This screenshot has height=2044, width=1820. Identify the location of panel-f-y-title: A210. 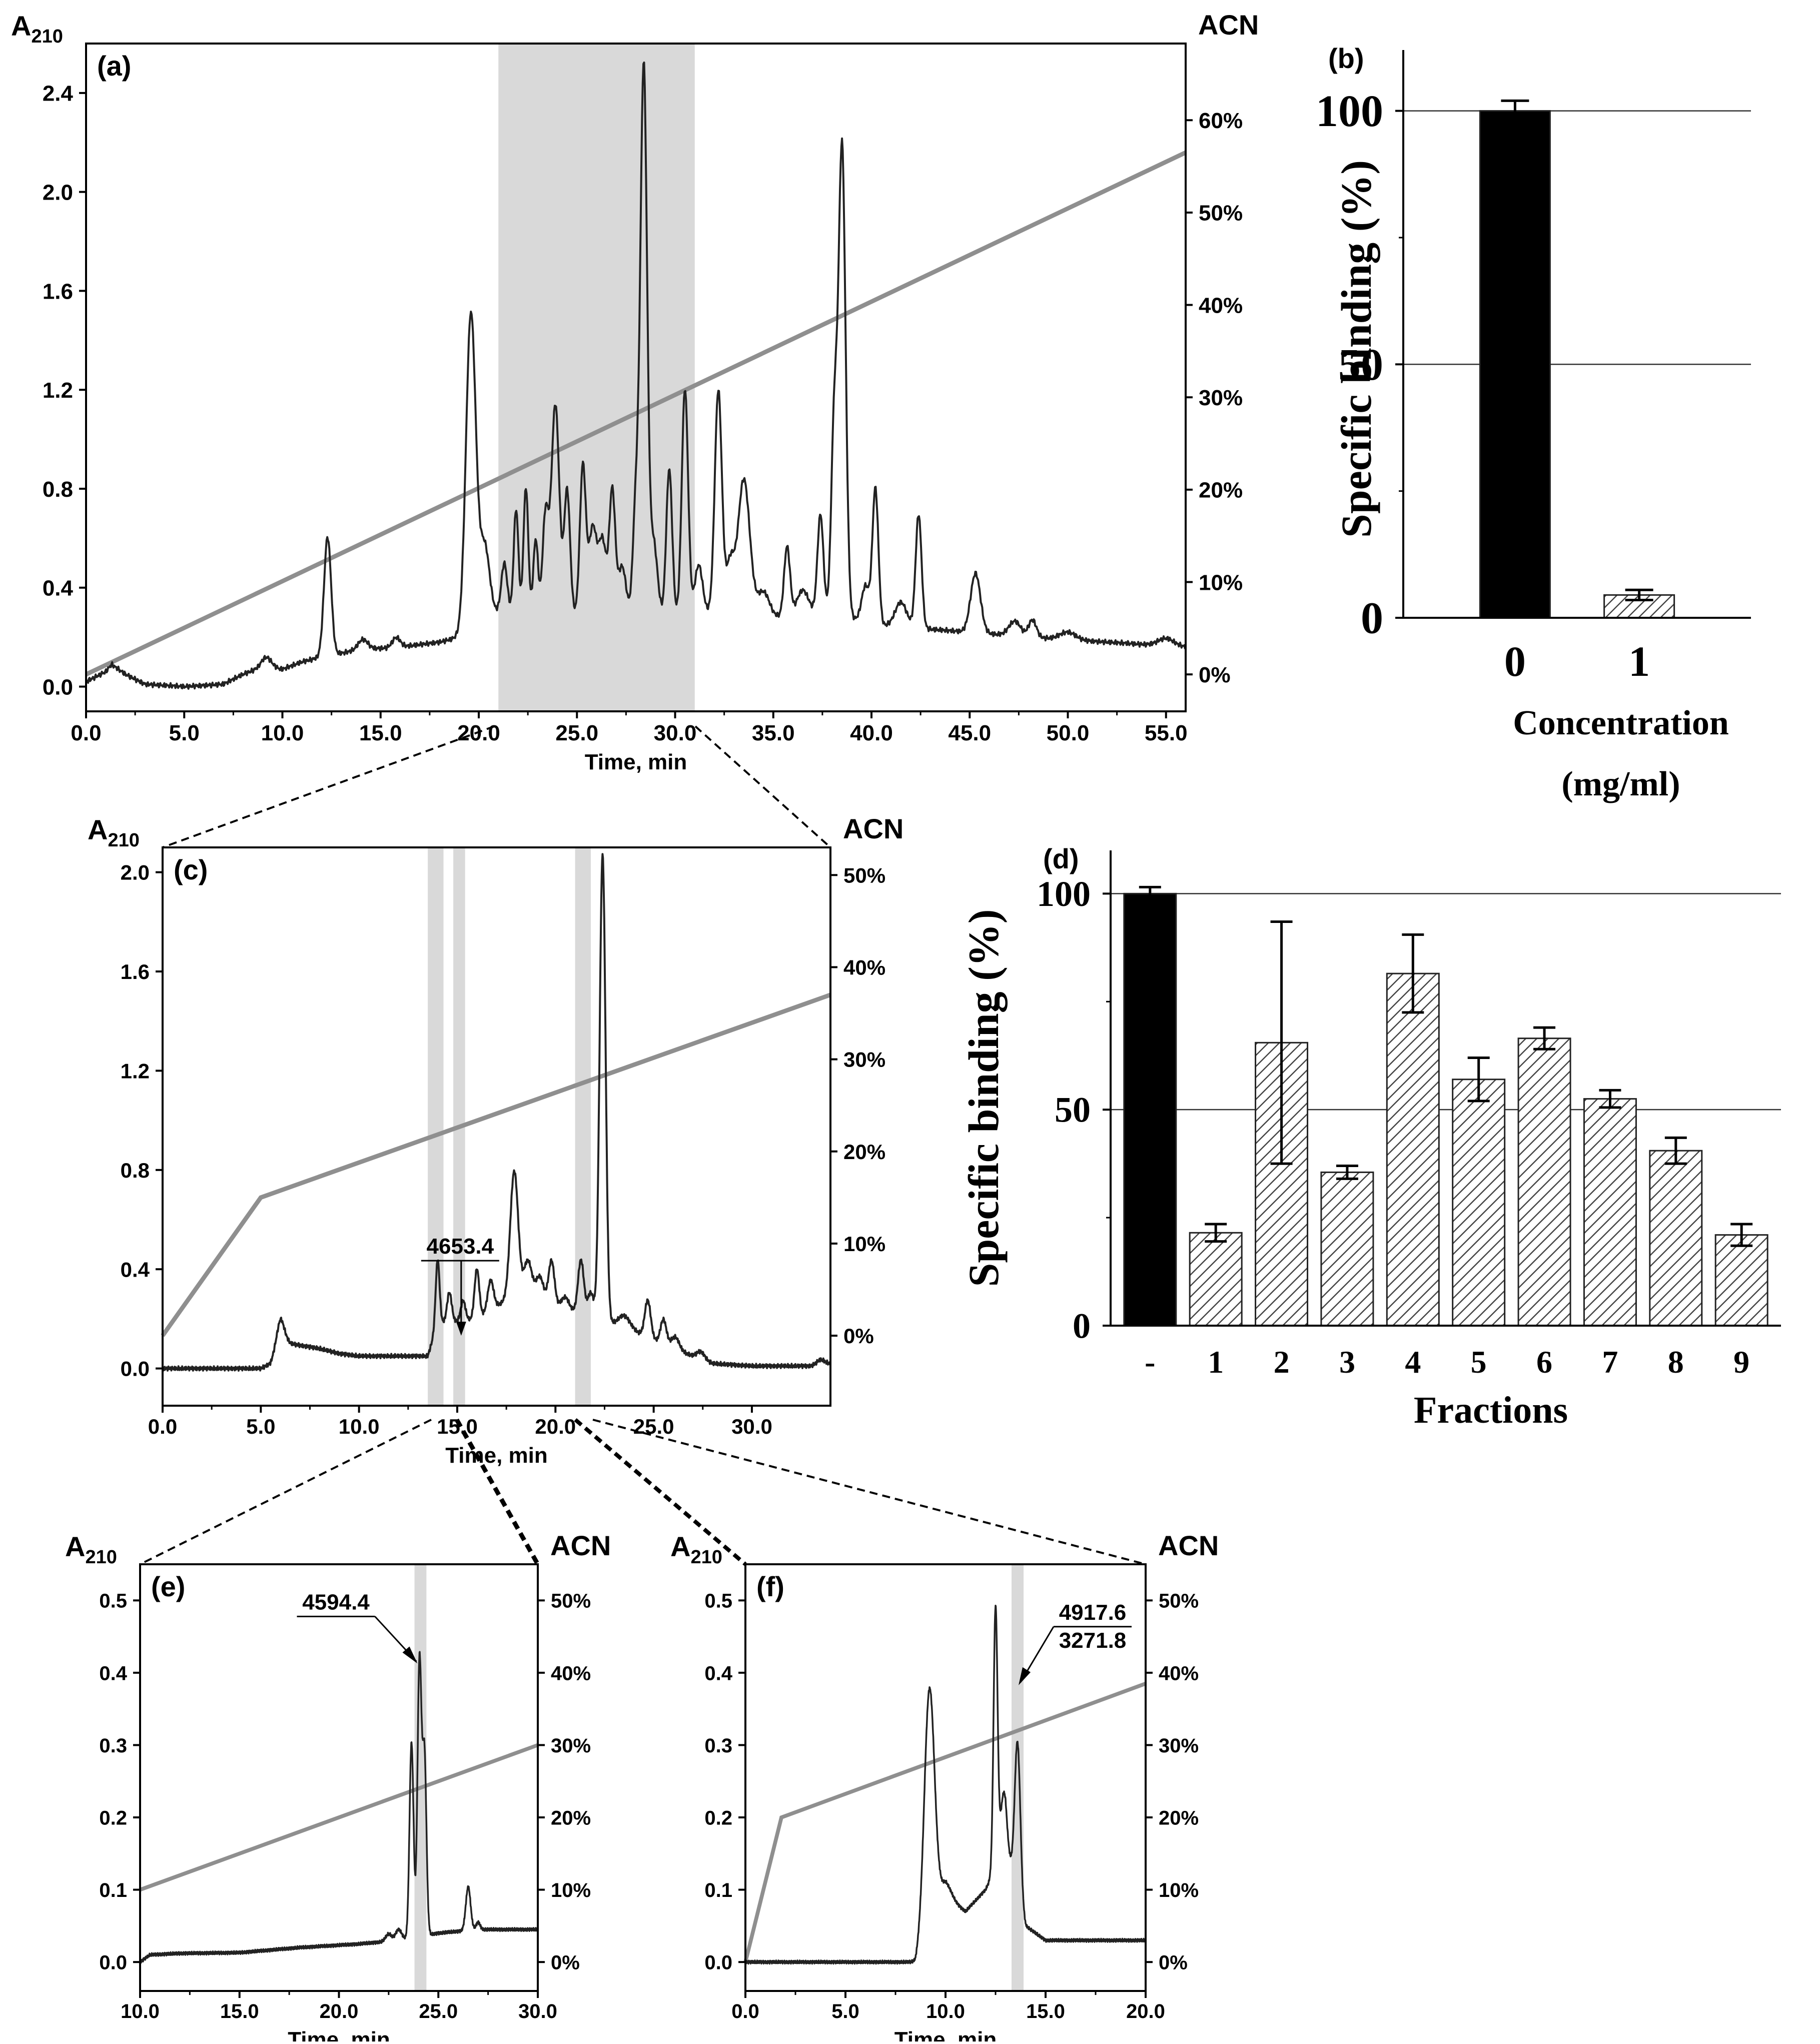
(696, 1549).